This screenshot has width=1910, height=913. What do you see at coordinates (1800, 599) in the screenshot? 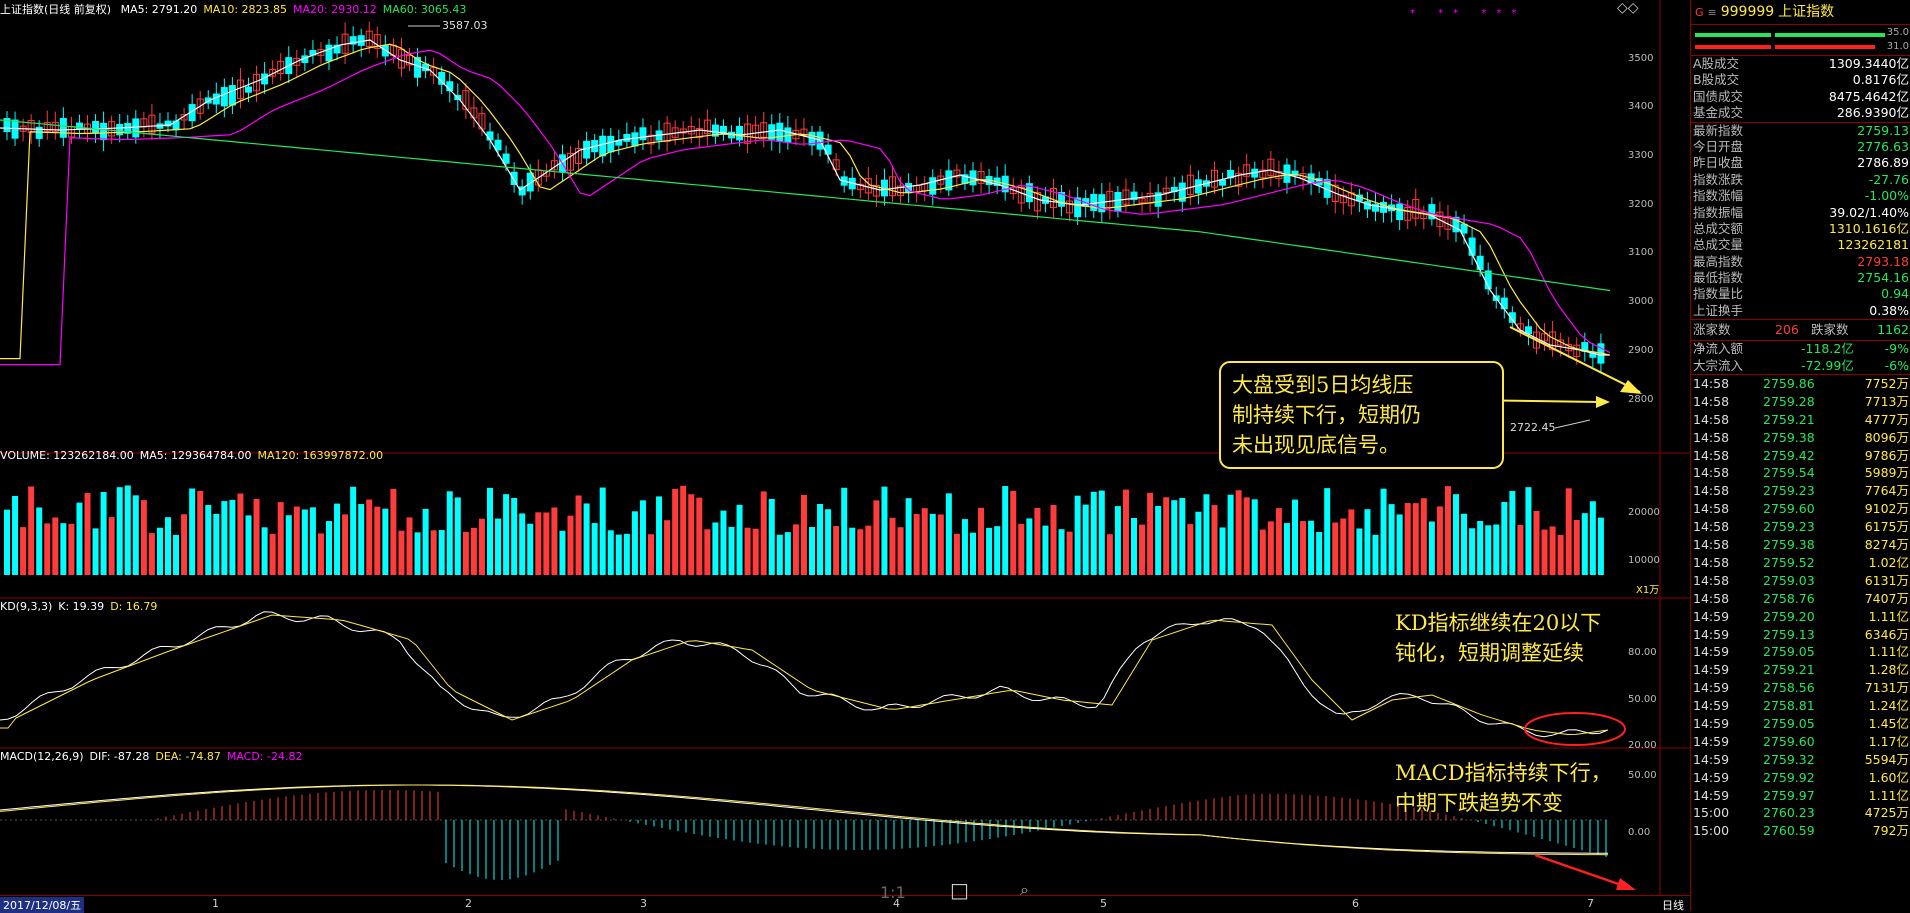
I see `tick-row: 14:58 2758.76 7407万` at bounding box center [1800, 599].